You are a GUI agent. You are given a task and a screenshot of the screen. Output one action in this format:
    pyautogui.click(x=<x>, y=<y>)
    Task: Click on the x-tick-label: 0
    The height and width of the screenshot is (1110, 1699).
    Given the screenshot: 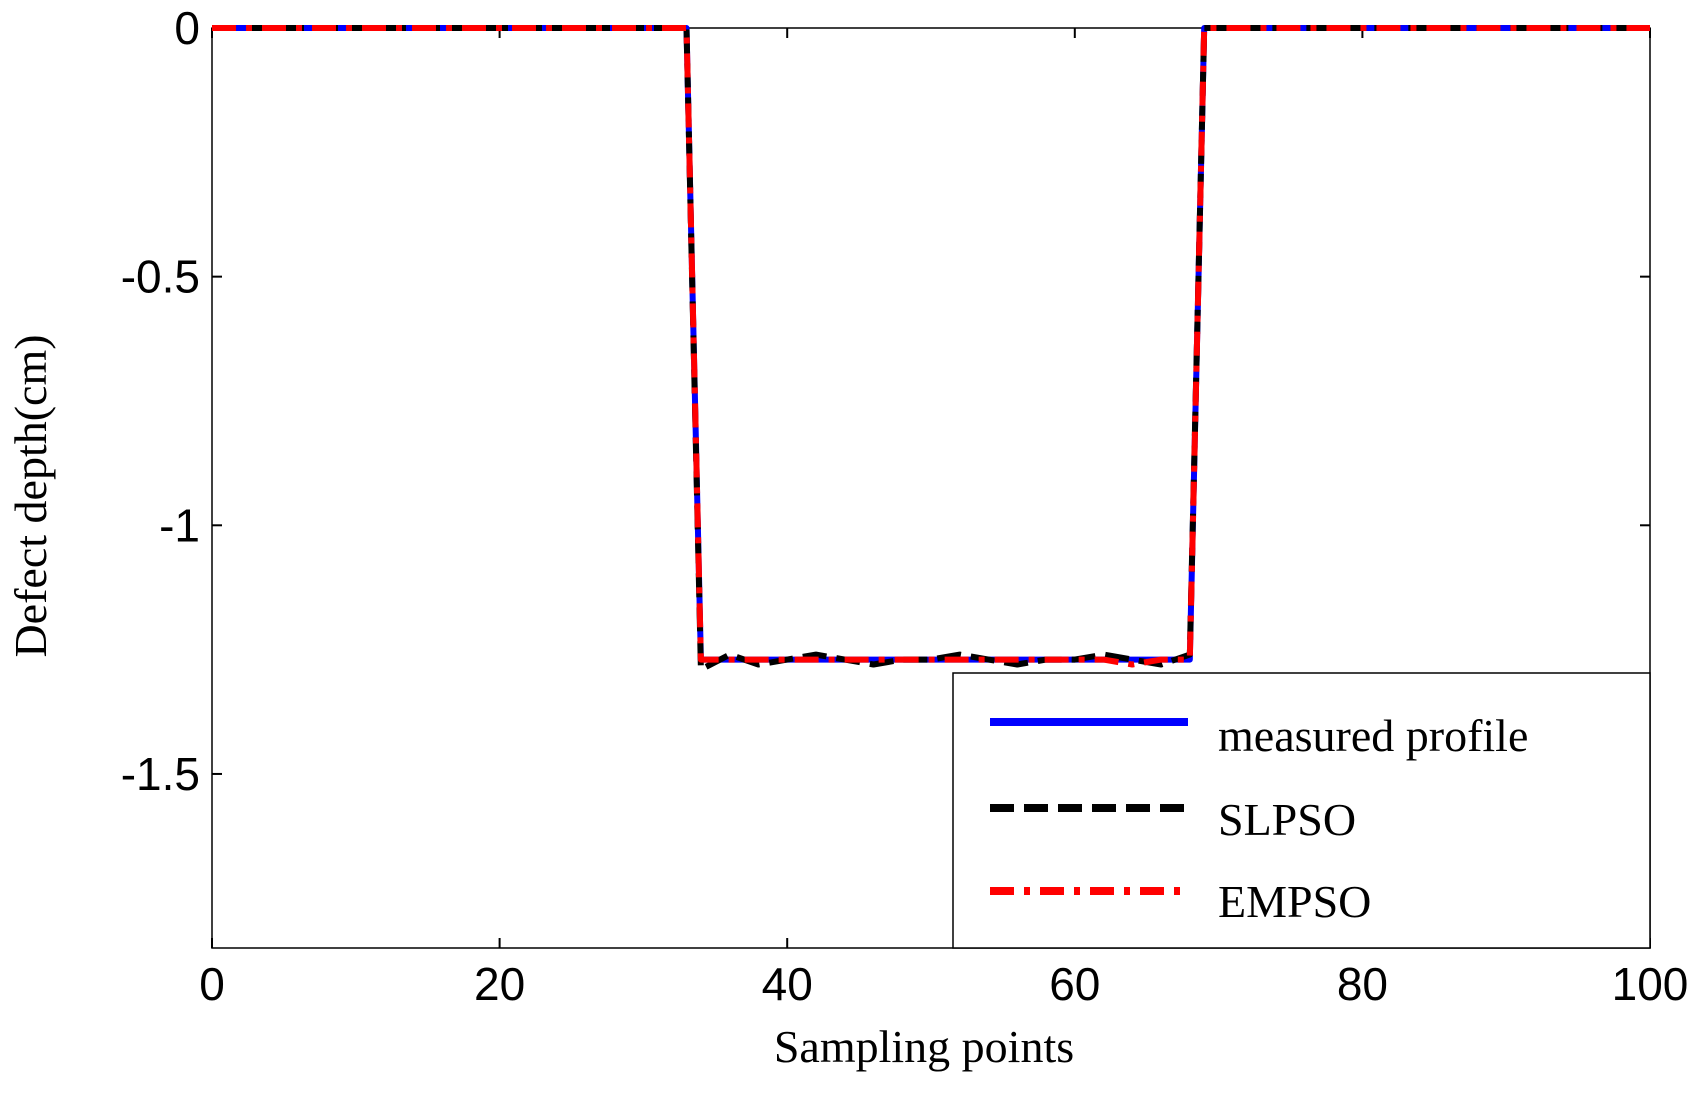 What is the action you would take?
    pyautogui.click(x=212, y=984)
    